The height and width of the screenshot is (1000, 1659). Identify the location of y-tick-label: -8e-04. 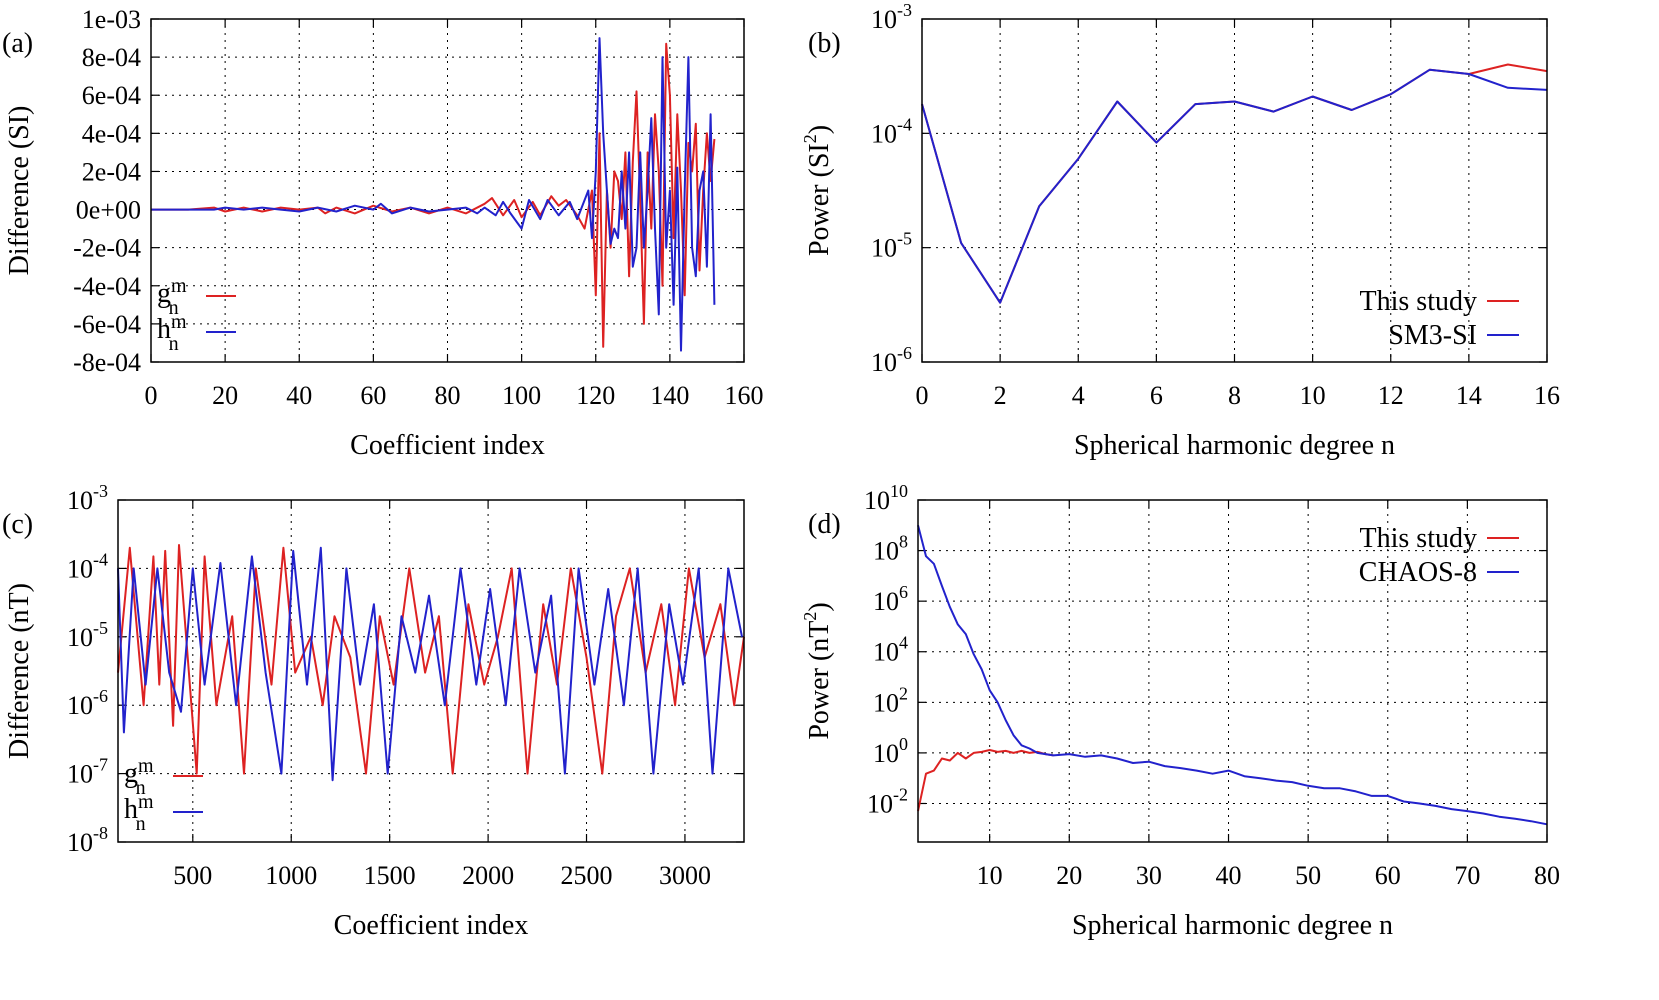
(107, 362).